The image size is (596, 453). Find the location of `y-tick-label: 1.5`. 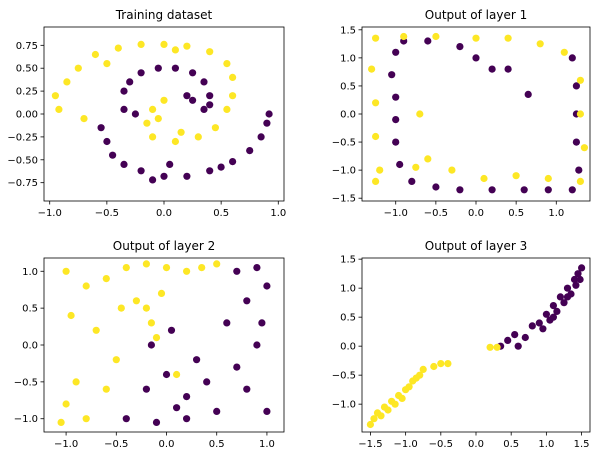

y-tick-label: 1.5 is located at coordinates (348, 30).